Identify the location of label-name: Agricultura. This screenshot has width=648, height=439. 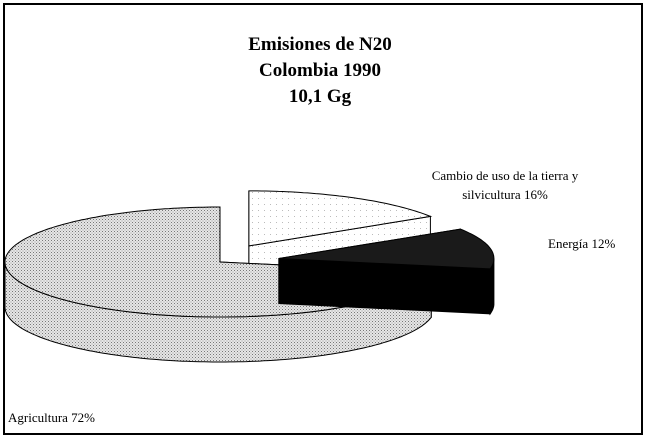
(38, 417).